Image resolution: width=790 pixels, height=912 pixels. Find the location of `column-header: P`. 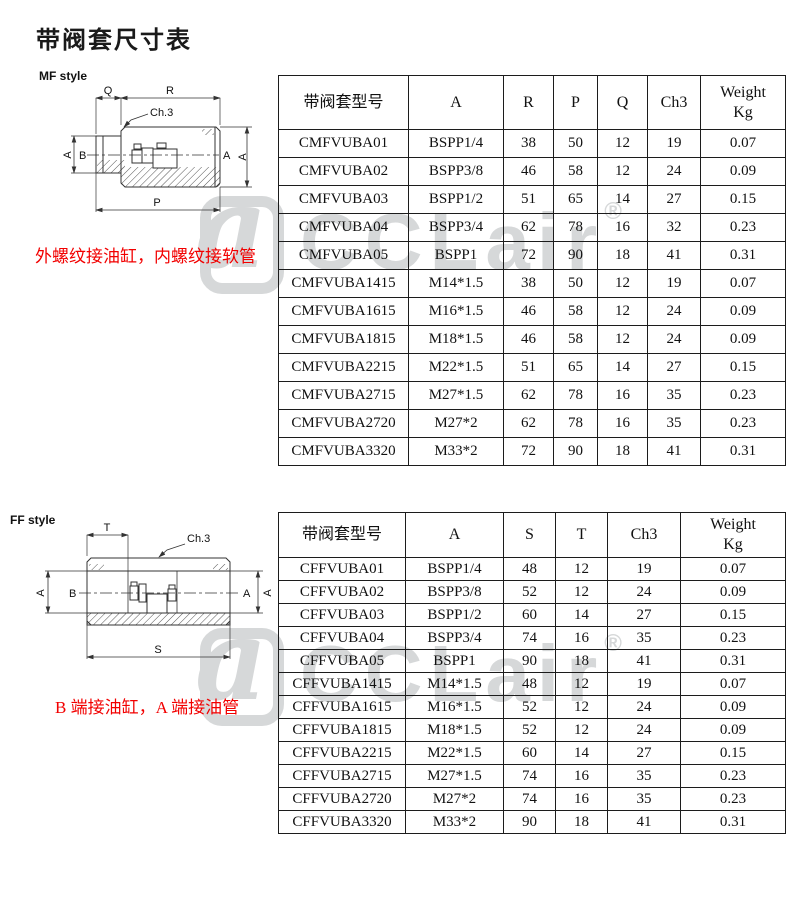

column-header: P is located at coordinates (575, 102).